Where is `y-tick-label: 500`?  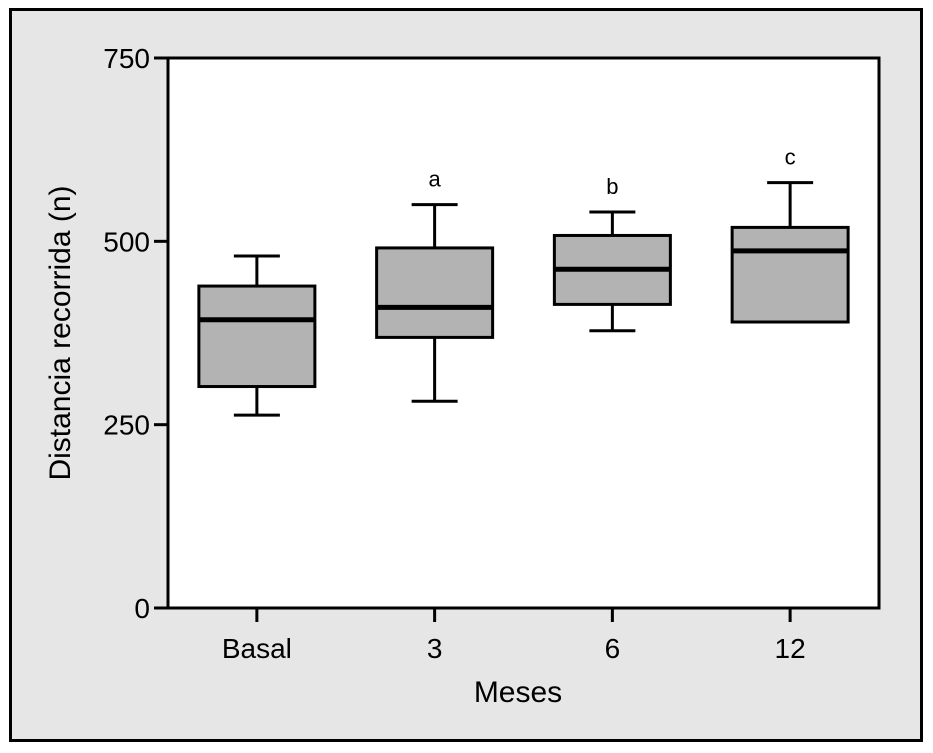
y-tick-label: 500 is located at coordinates (126, 241).